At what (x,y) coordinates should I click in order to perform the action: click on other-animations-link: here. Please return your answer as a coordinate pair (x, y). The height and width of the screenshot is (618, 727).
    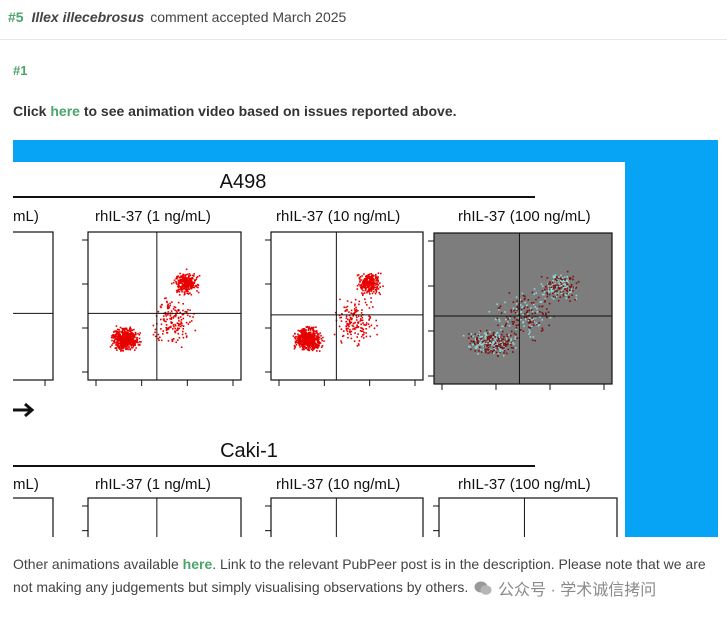
    Looking at the image, I should click on (197, 564).